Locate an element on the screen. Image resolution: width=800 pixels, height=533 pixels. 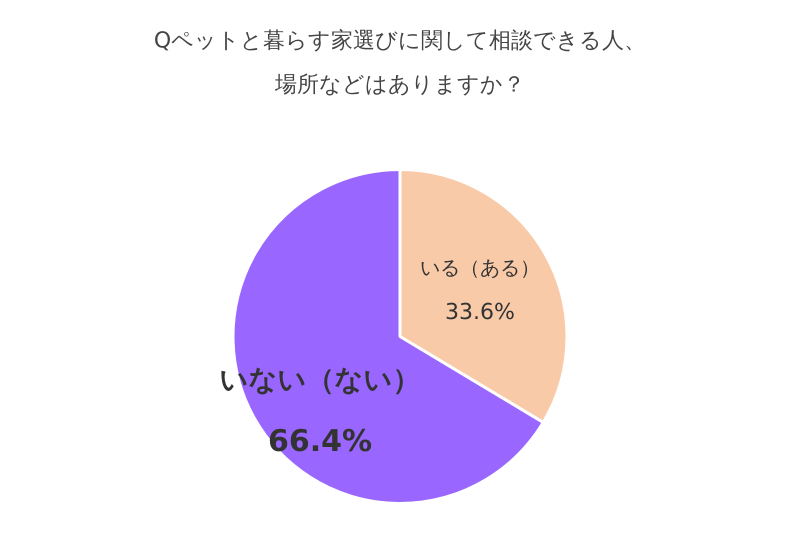
chart-title: Qペットと暮らす家選びに関して相談できる人、場所などはありますか？ is located at coordinates (400, 63).